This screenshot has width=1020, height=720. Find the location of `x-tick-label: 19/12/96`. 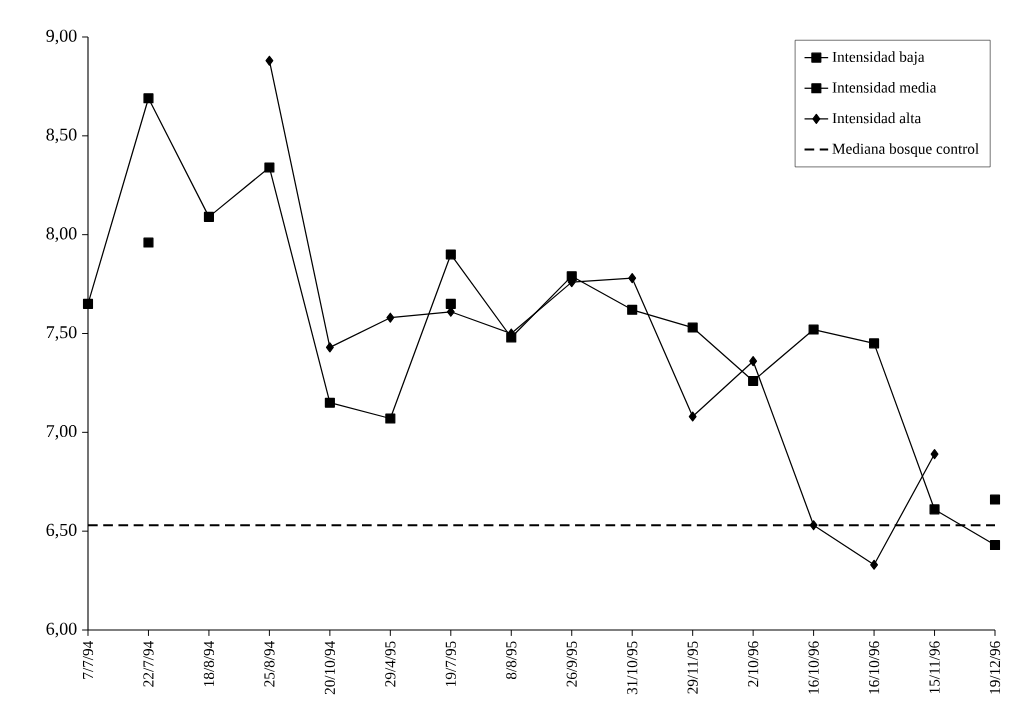

x-tick-label: 19/12/96 is located at coordinates (995, 667).